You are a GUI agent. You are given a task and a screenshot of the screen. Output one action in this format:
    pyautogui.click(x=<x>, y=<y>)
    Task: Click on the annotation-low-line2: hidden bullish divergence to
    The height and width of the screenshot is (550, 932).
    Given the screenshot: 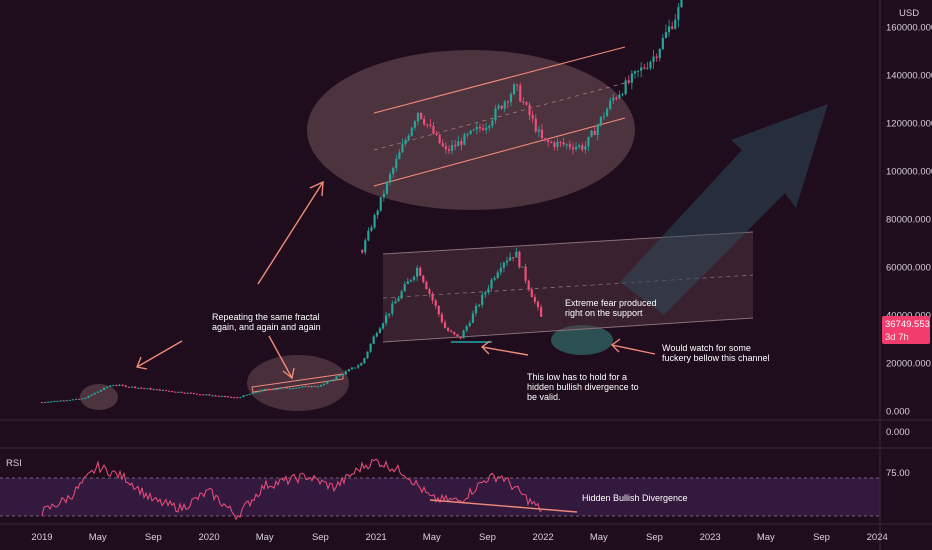 What is the action you would take?
    pyautogui.click(x=583, y=387)
    